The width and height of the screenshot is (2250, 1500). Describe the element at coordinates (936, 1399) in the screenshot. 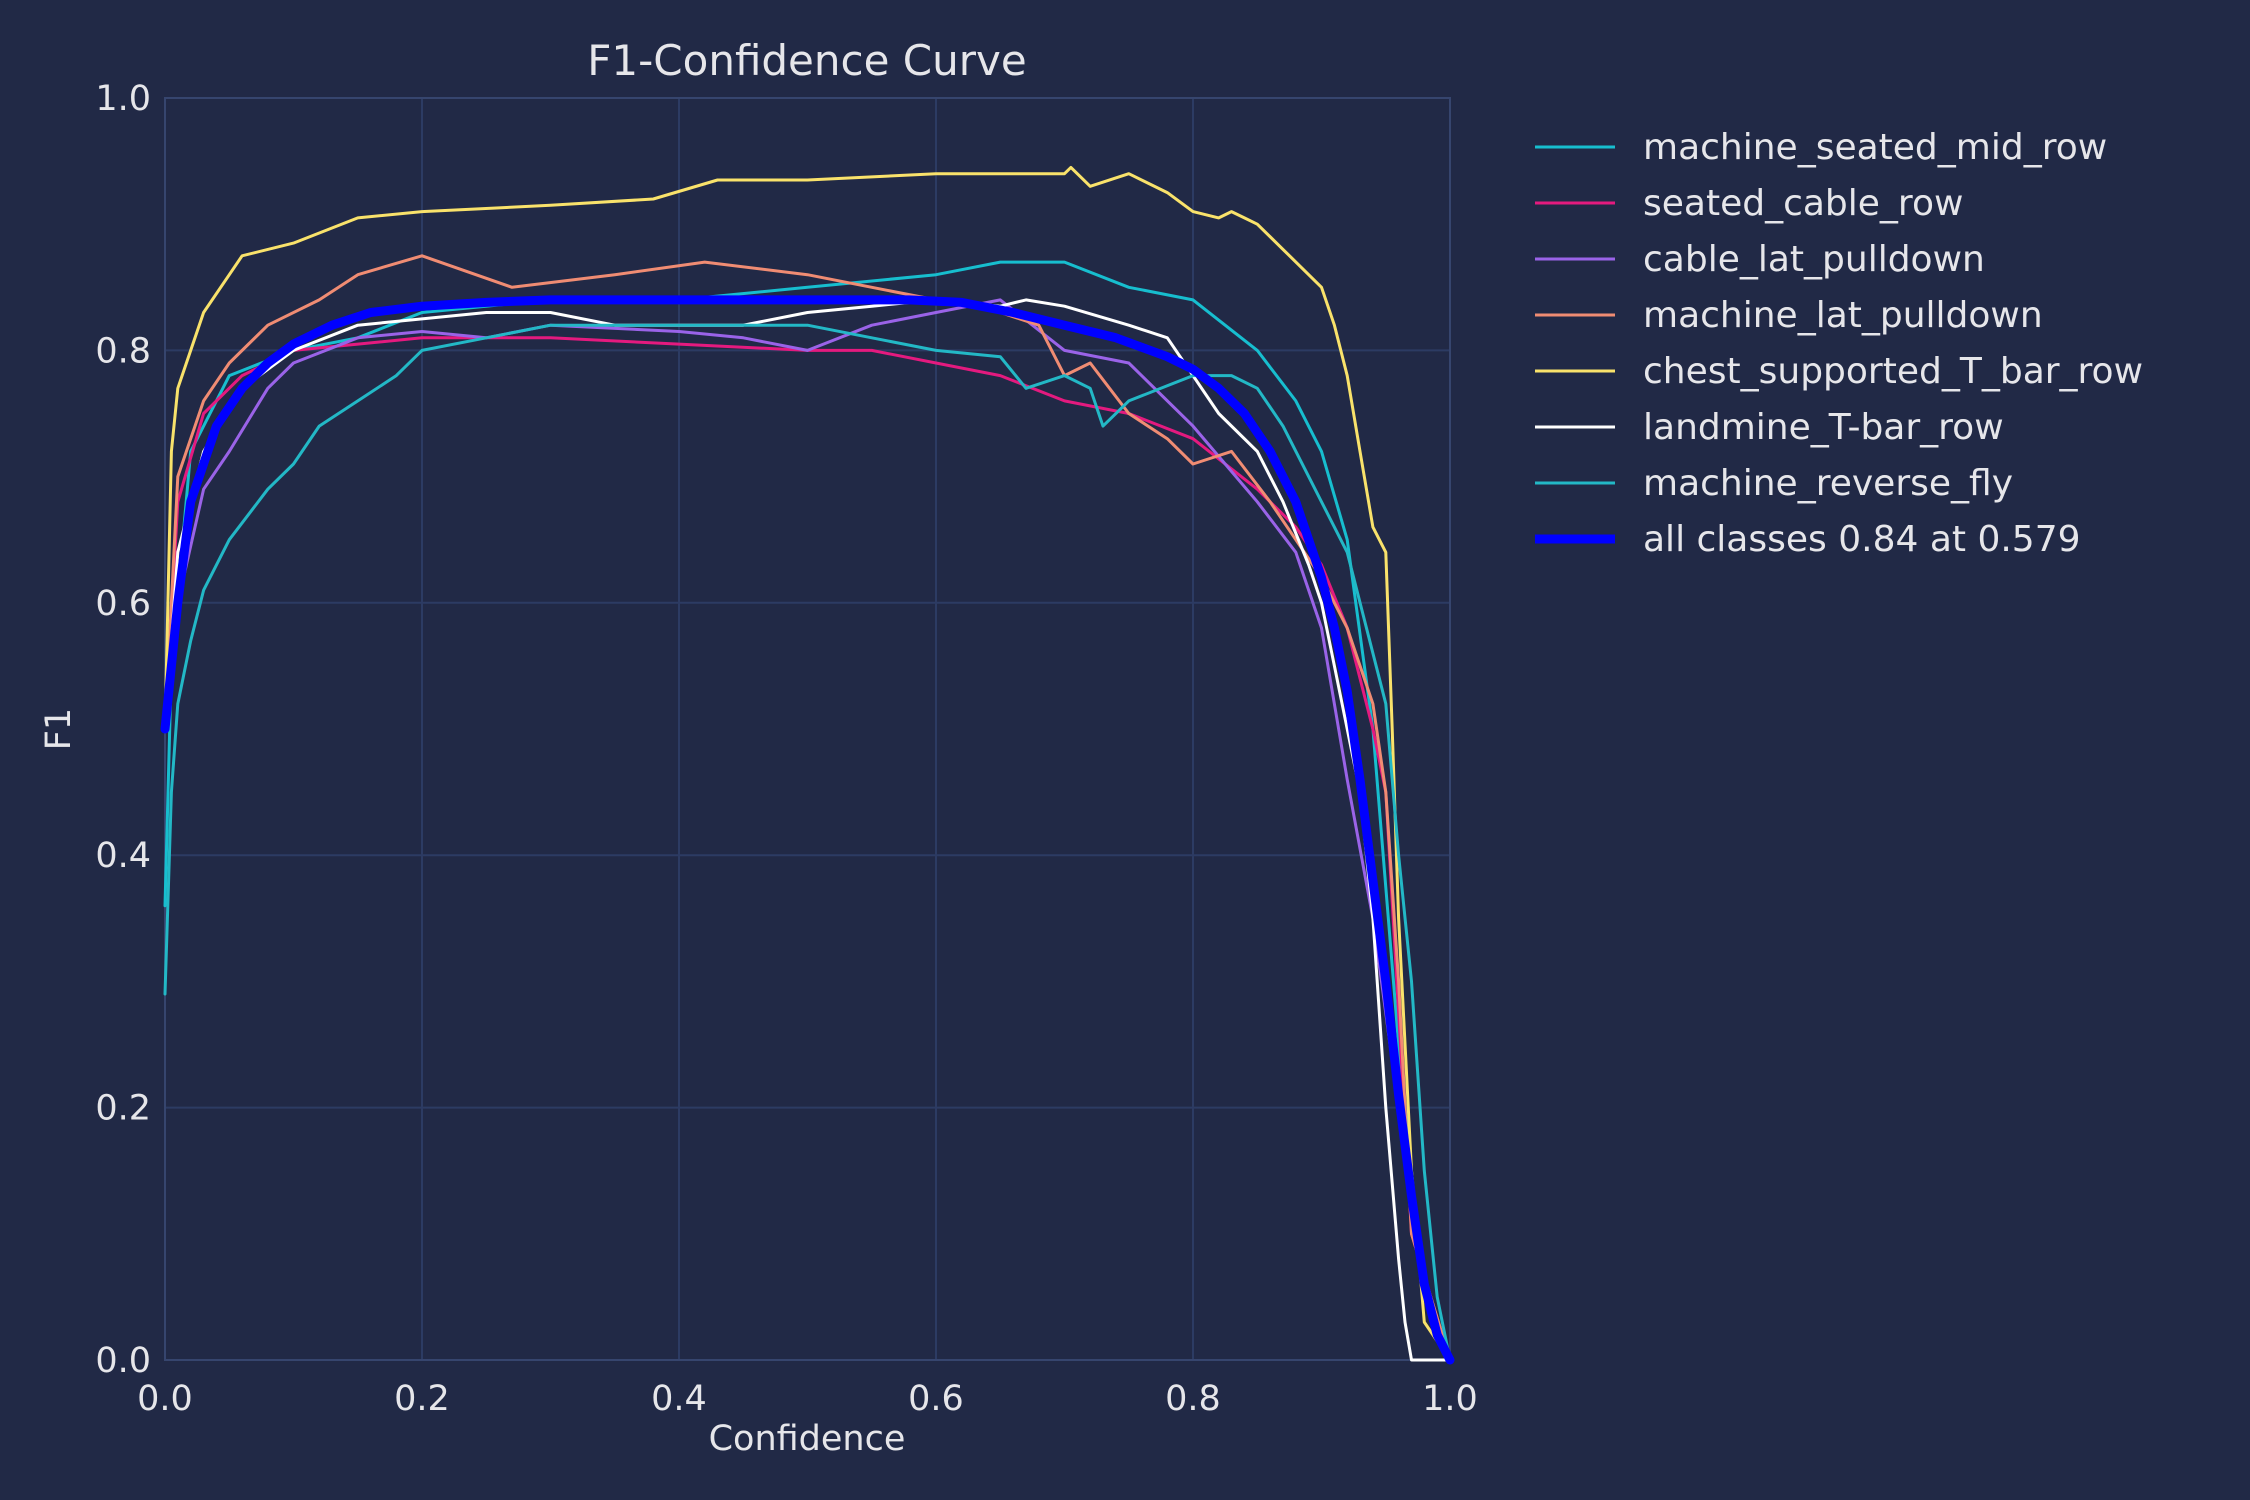

I see `x-tick-label: 0.6` at that location.